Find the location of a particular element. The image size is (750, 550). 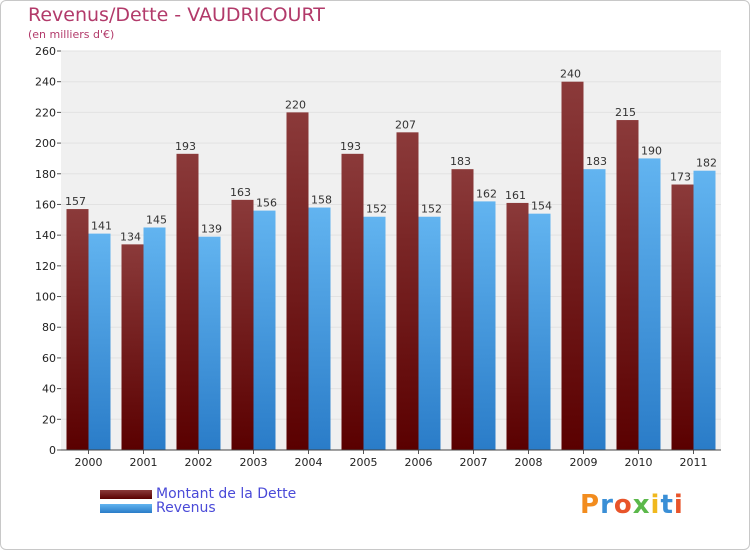

y-tick-label: 20 is located at coordinates (49, 419).